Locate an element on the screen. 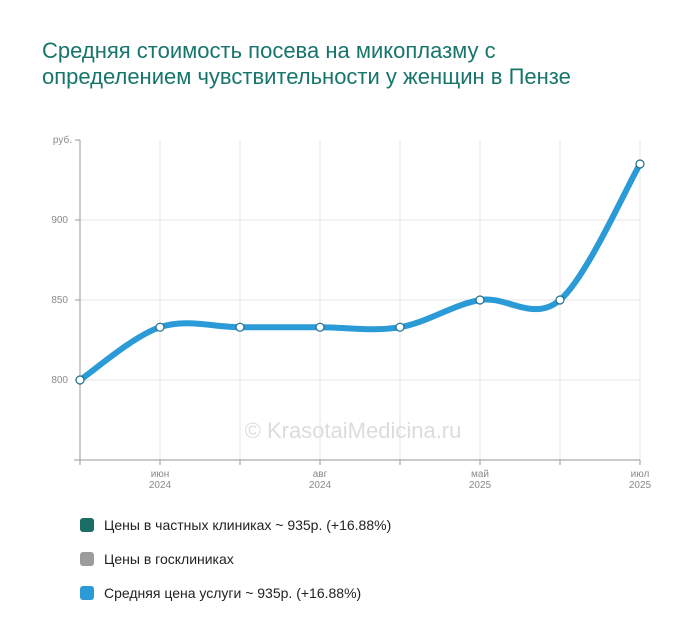 This screenshot has height=637, width=700. watermark: © KrasotaiMedicina.ru is located at coordinates (353, 430).